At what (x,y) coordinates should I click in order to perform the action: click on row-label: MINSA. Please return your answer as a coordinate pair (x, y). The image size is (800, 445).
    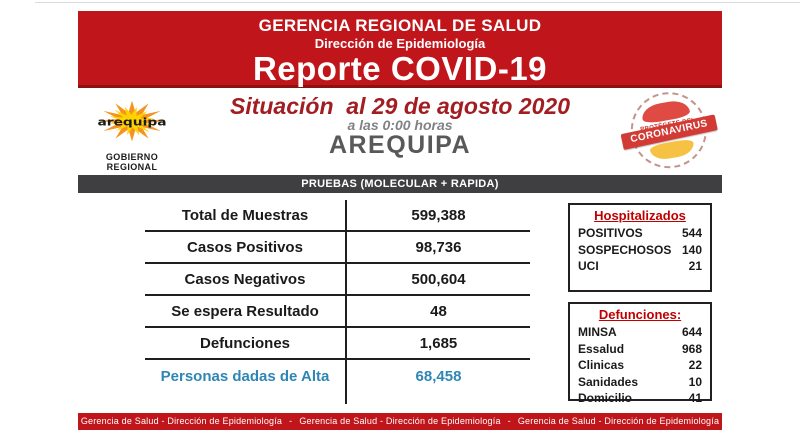
    Looking at the image, I should click on (597, 332).